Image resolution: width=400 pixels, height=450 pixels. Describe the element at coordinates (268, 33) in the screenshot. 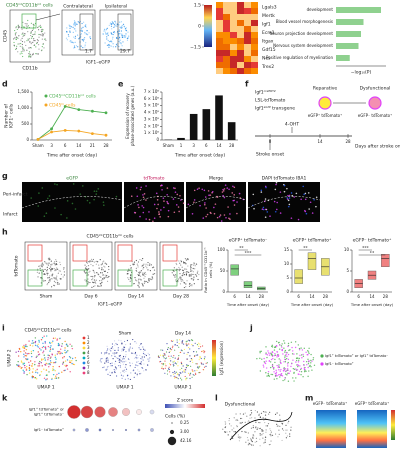

I see `gene-label: Ecm1` at that location.